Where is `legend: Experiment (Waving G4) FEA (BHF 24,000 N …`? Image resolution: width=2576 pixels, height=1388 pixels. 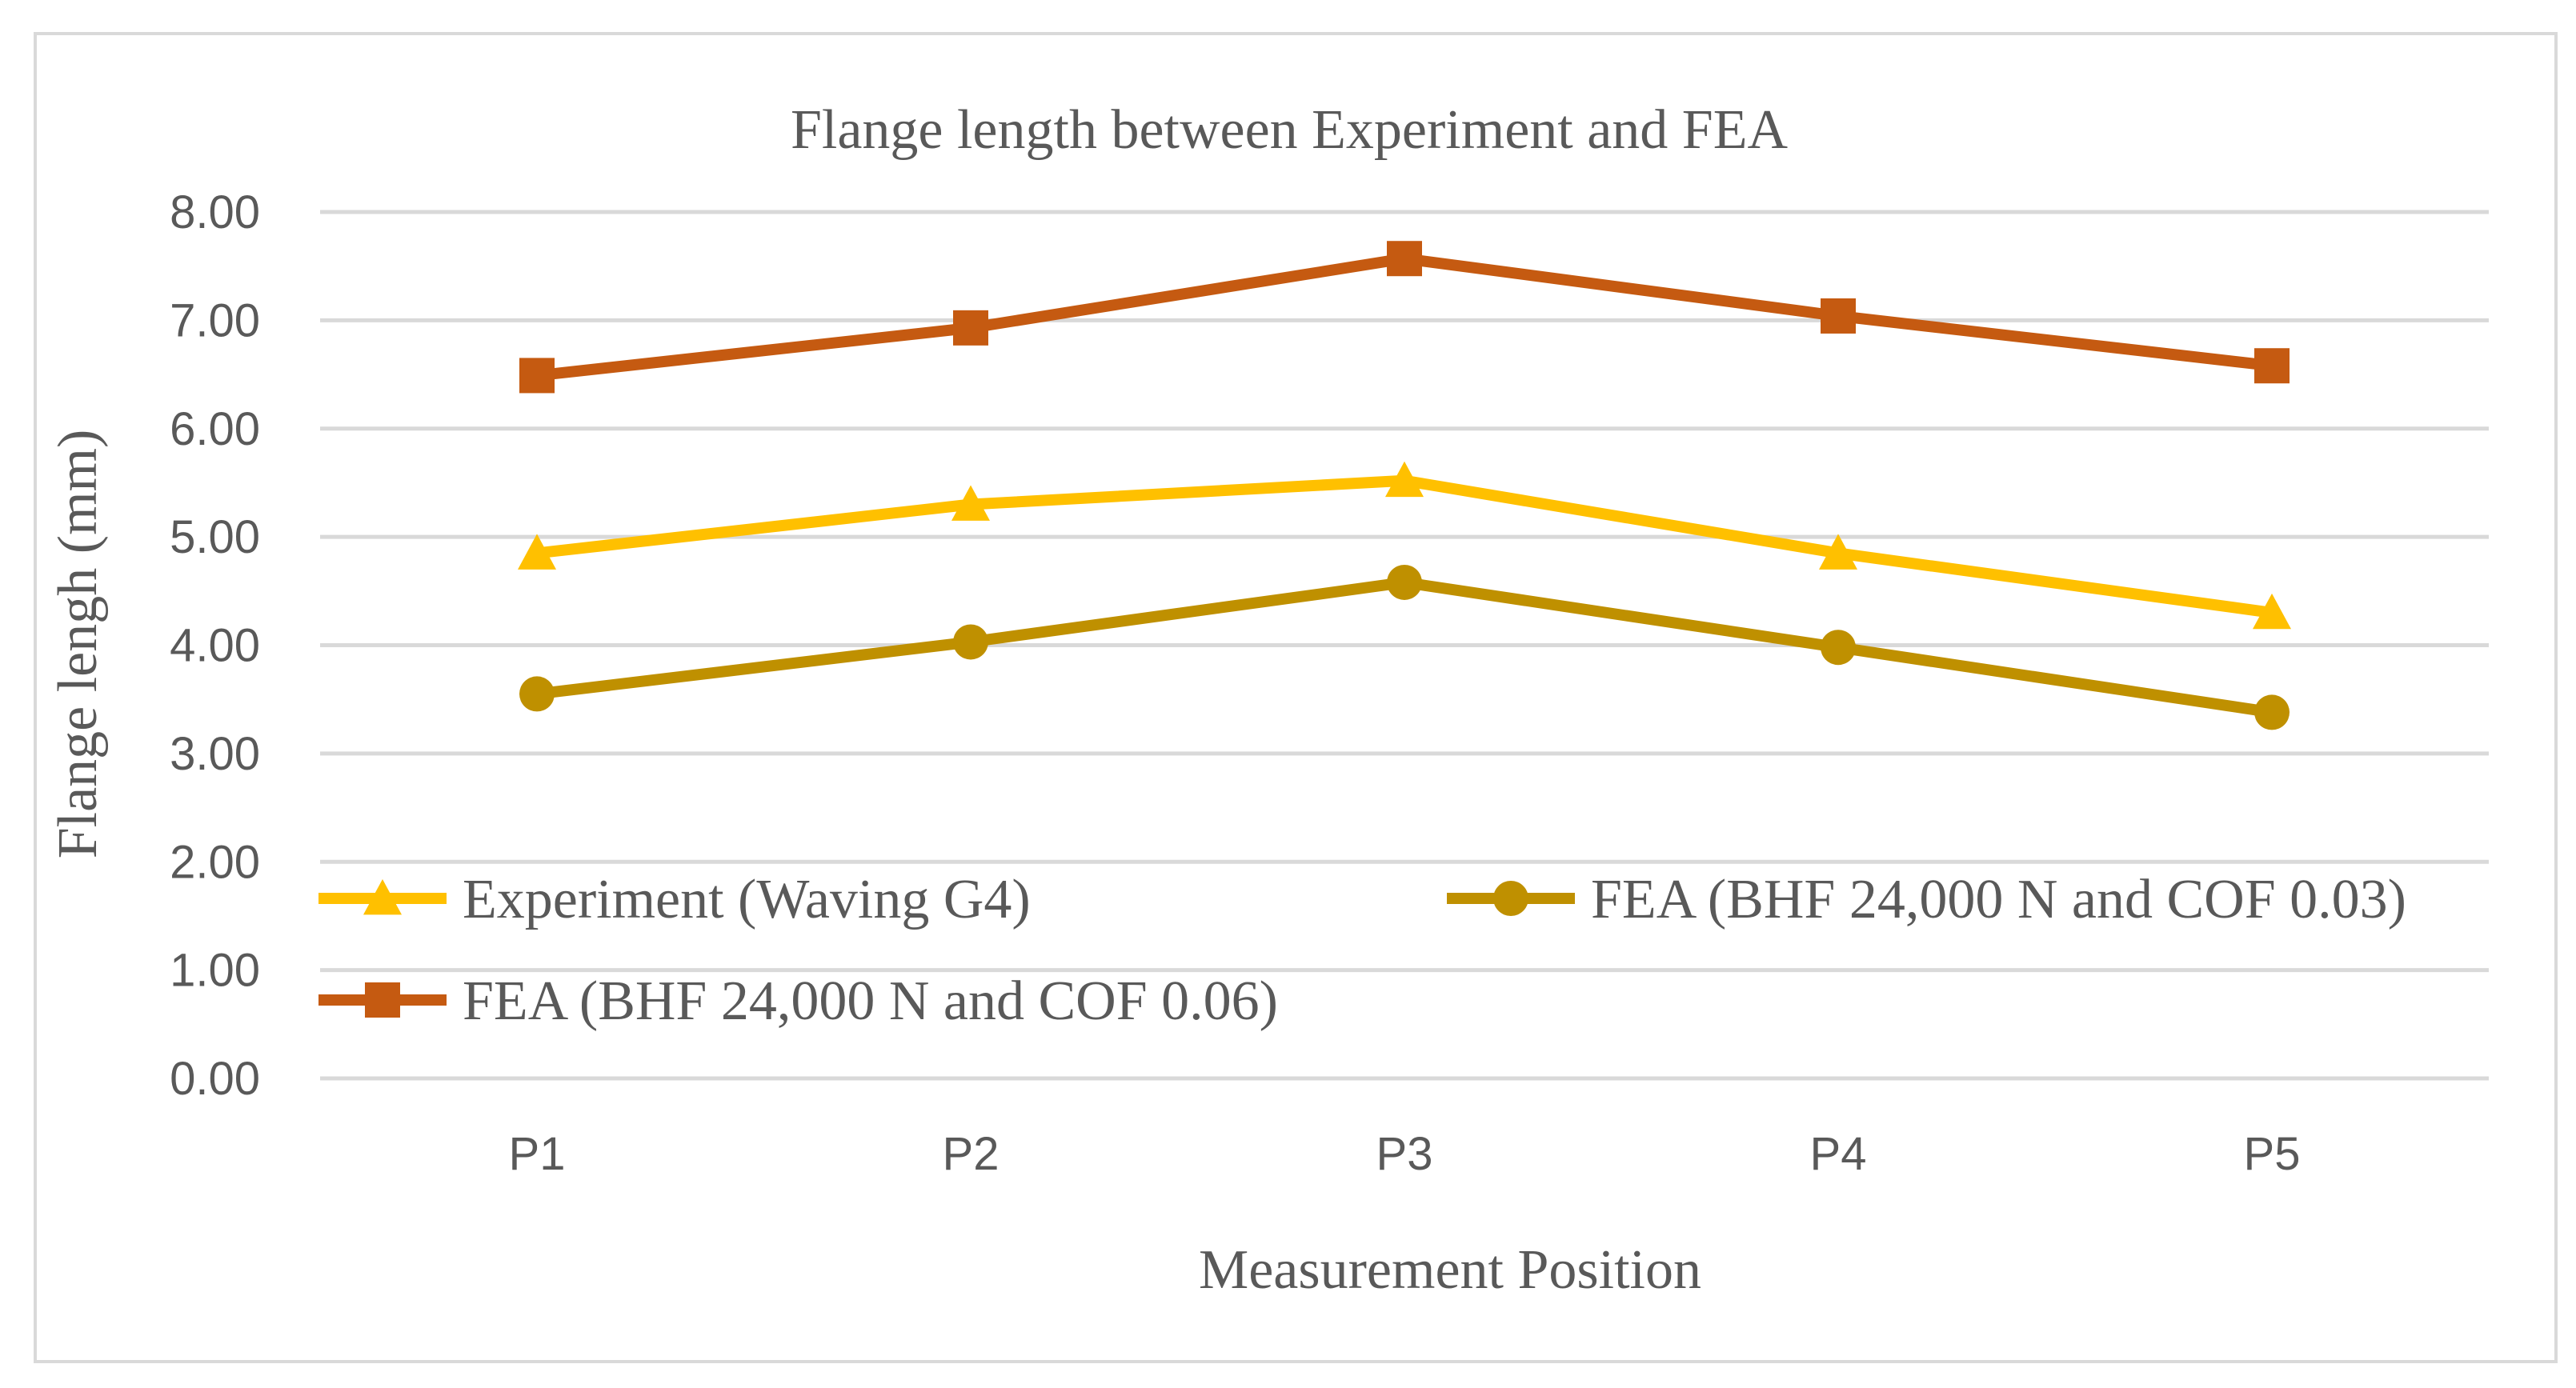
legend: Experiment (Waving G4) FEA (BHF 24,000 N … is located at coordinates (1362, 950).